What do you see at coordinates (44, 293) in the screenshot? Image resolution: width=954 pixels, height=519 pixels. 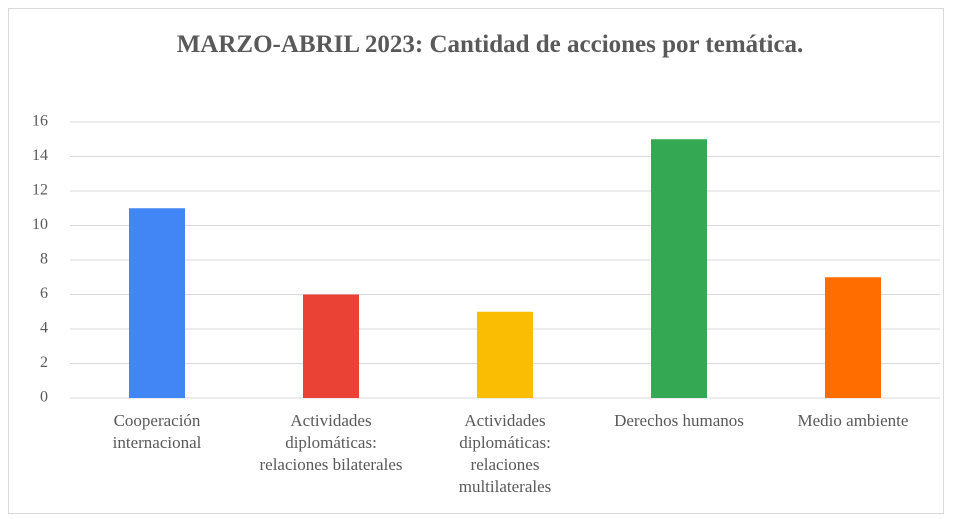 I see `y-tick-label: 6` at bounding box center [44, 293].